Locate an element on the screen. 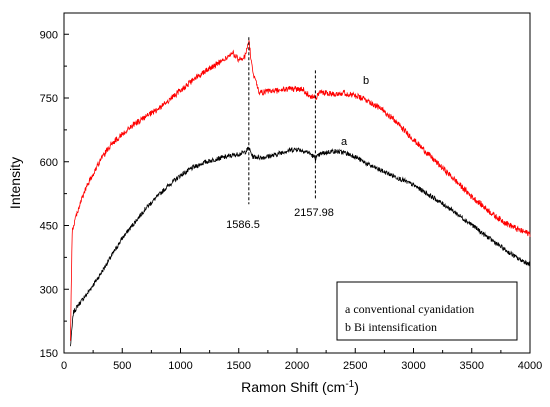  y-axis-title: Intensity is located at coordinates (15, 183).